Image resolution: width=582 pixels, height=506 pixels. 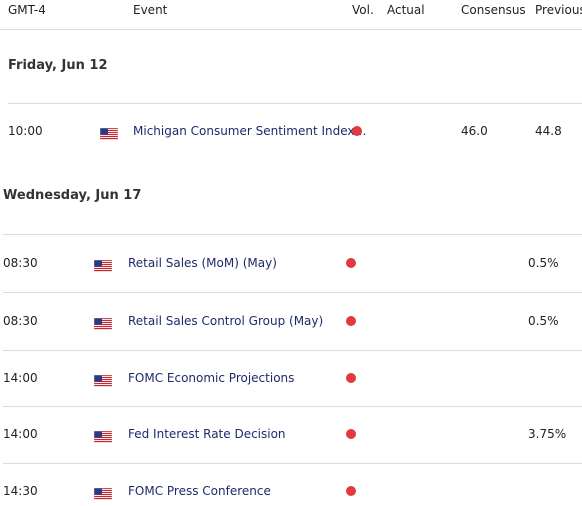 I want to click on column-header: GMT-4, so click(x=27, y=10).